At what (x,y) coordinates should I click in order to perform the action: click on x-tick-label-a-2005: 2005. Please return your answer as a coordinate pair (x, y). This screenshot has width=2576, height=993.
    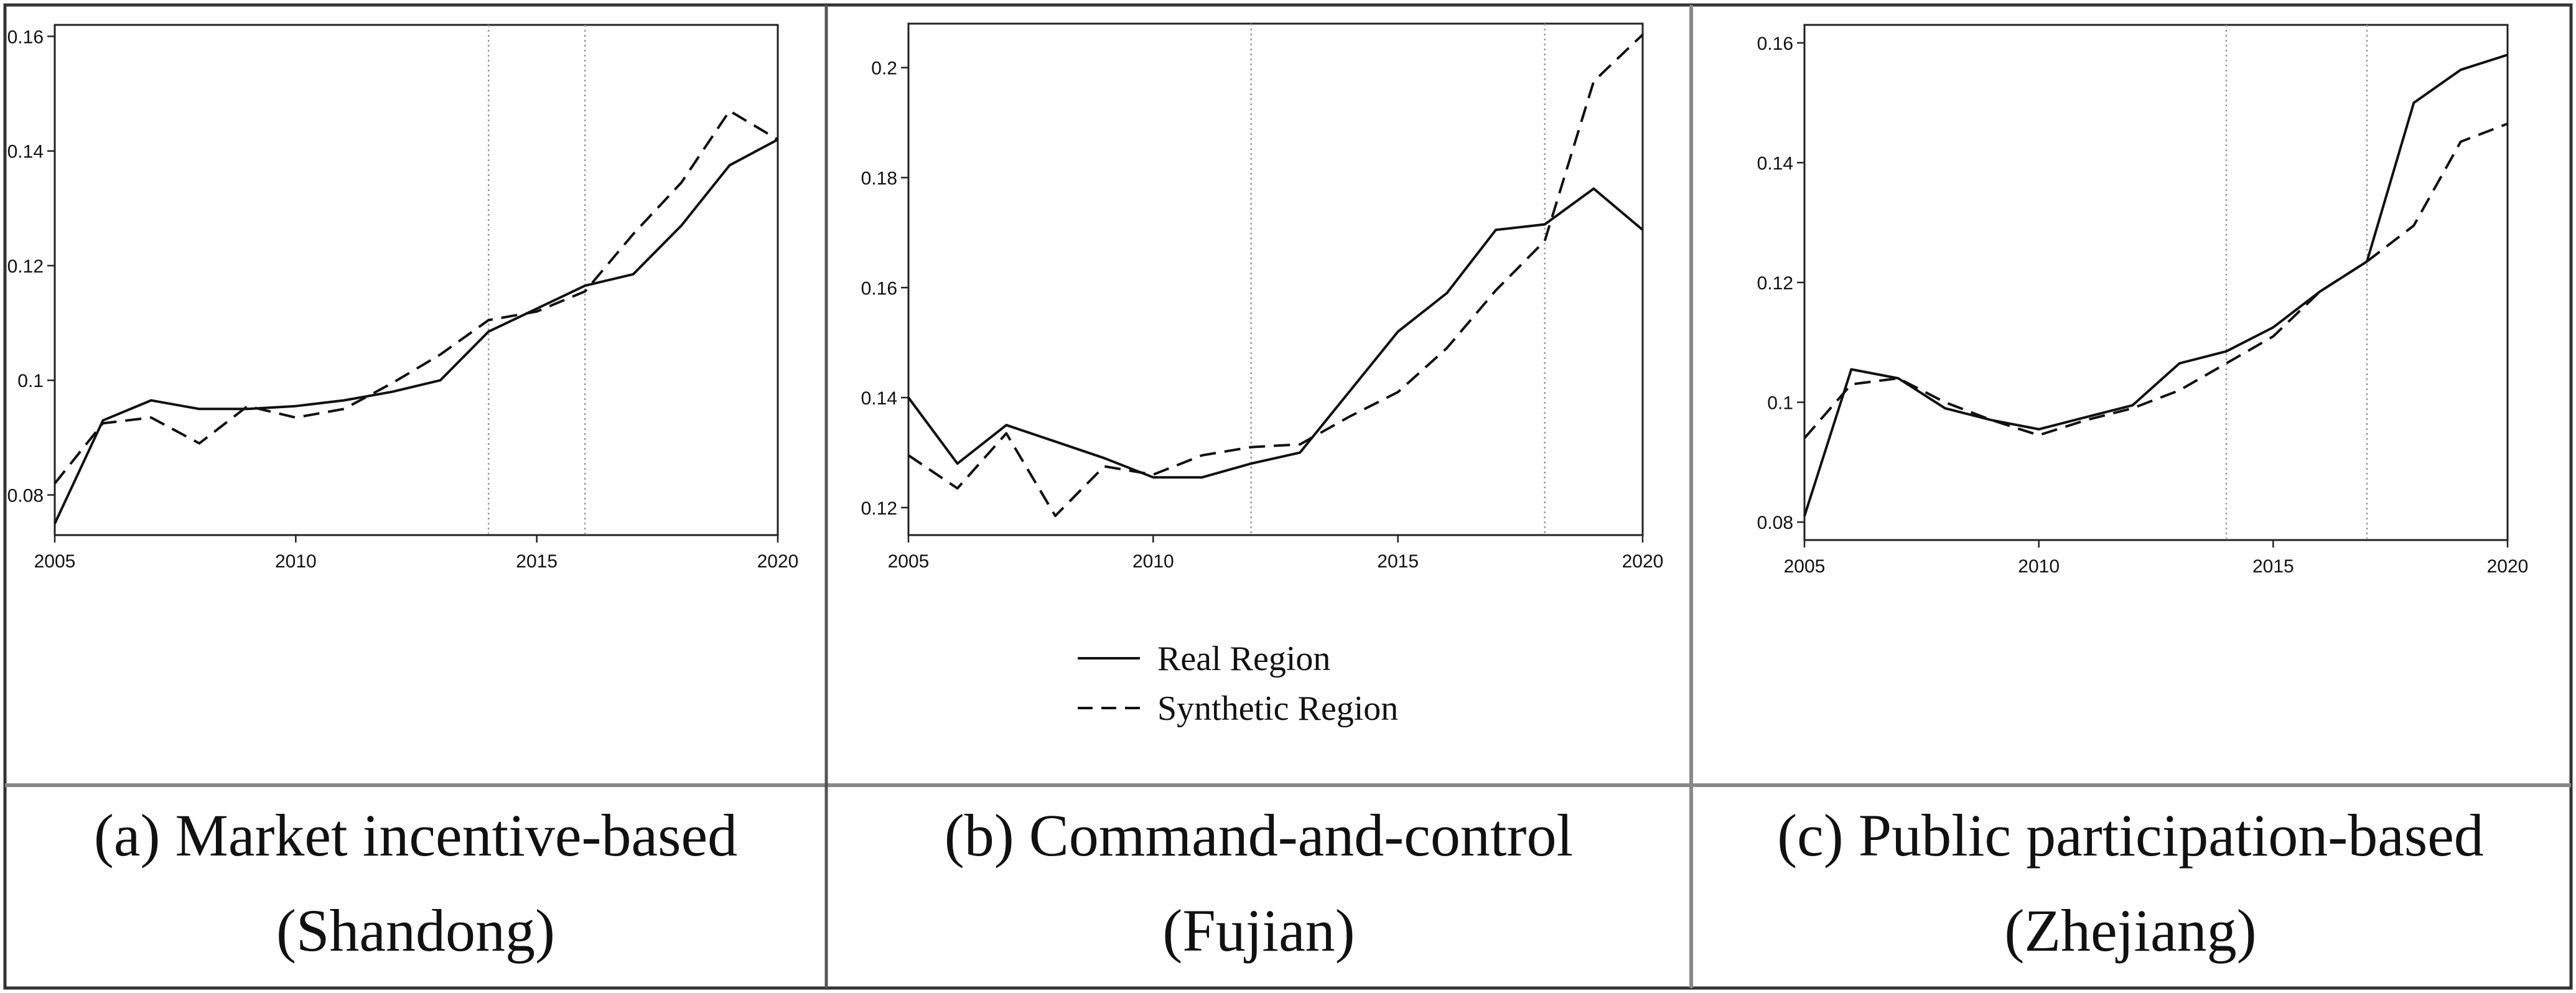
    Looking at the image, I should click on (55, 561).